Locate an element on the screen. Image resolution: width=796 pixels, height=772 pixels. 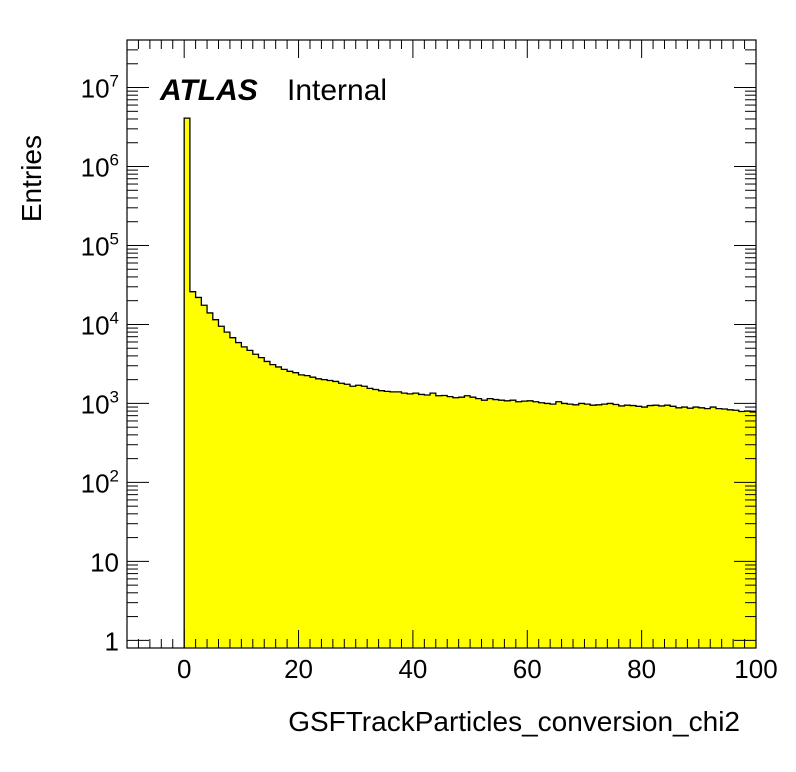
y-tick-label: 10⁴ is located at coordinates (100, 324).